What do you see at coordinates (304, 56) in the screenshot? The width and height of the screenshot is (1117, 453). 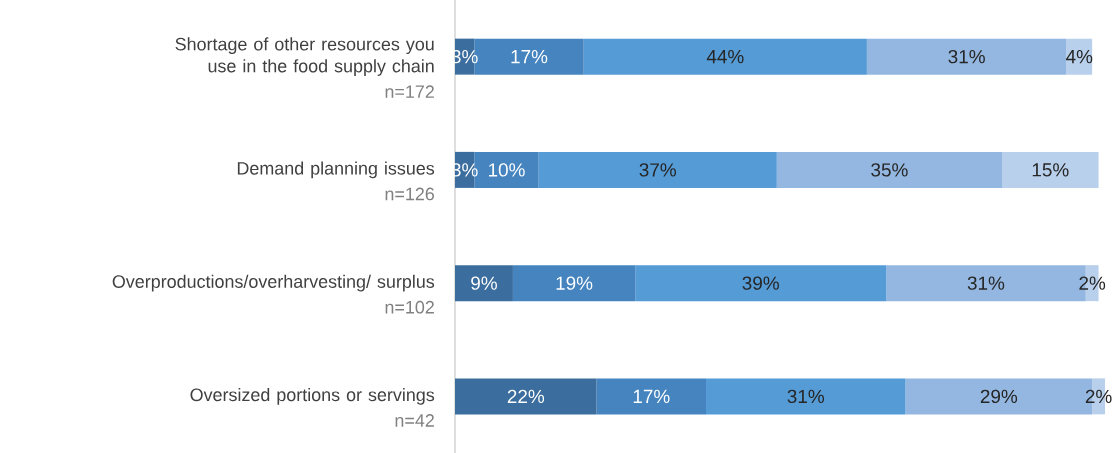 I see `y-tick-label: Shortage of other resources you use in the food supply chain` at bounding box center [304, 56].